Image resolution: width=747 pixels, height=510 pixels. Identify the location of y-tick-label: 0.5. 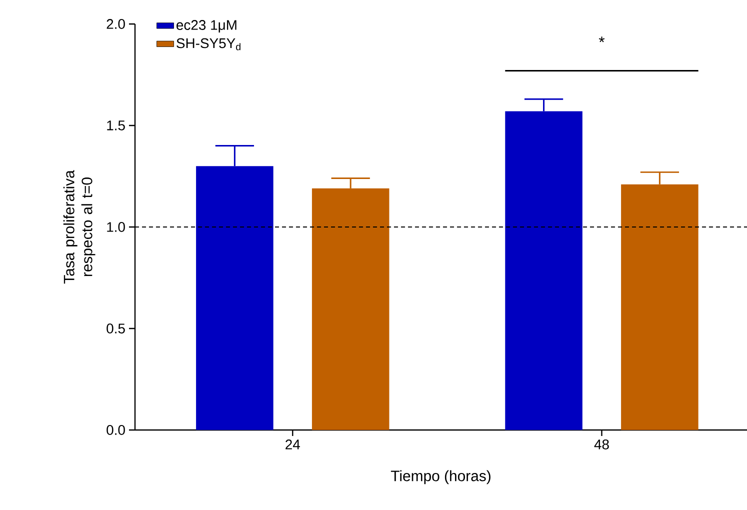
(115, 329).